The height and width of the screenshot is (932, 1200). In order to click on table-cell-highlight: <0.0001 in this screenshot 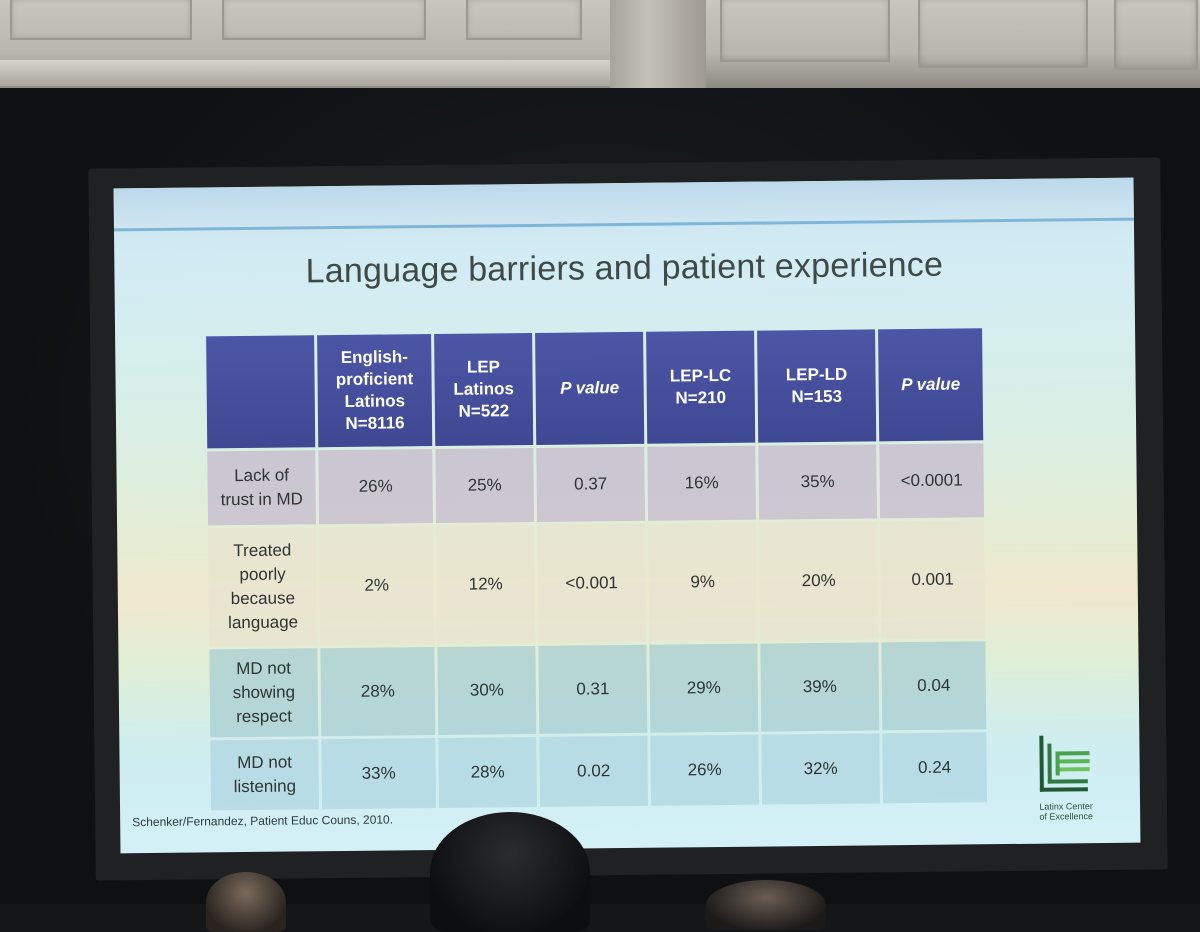, I will do `click(932, 481)`.